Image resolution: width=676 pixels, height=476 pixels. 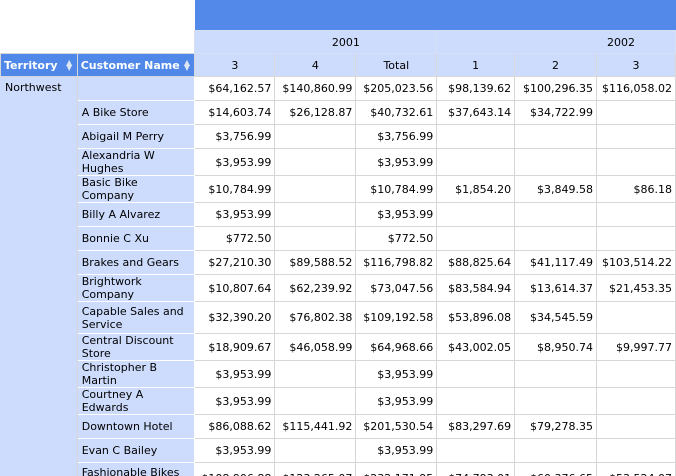 I want to click on value-cell: $64,968.66, so click(x=396, y=347).